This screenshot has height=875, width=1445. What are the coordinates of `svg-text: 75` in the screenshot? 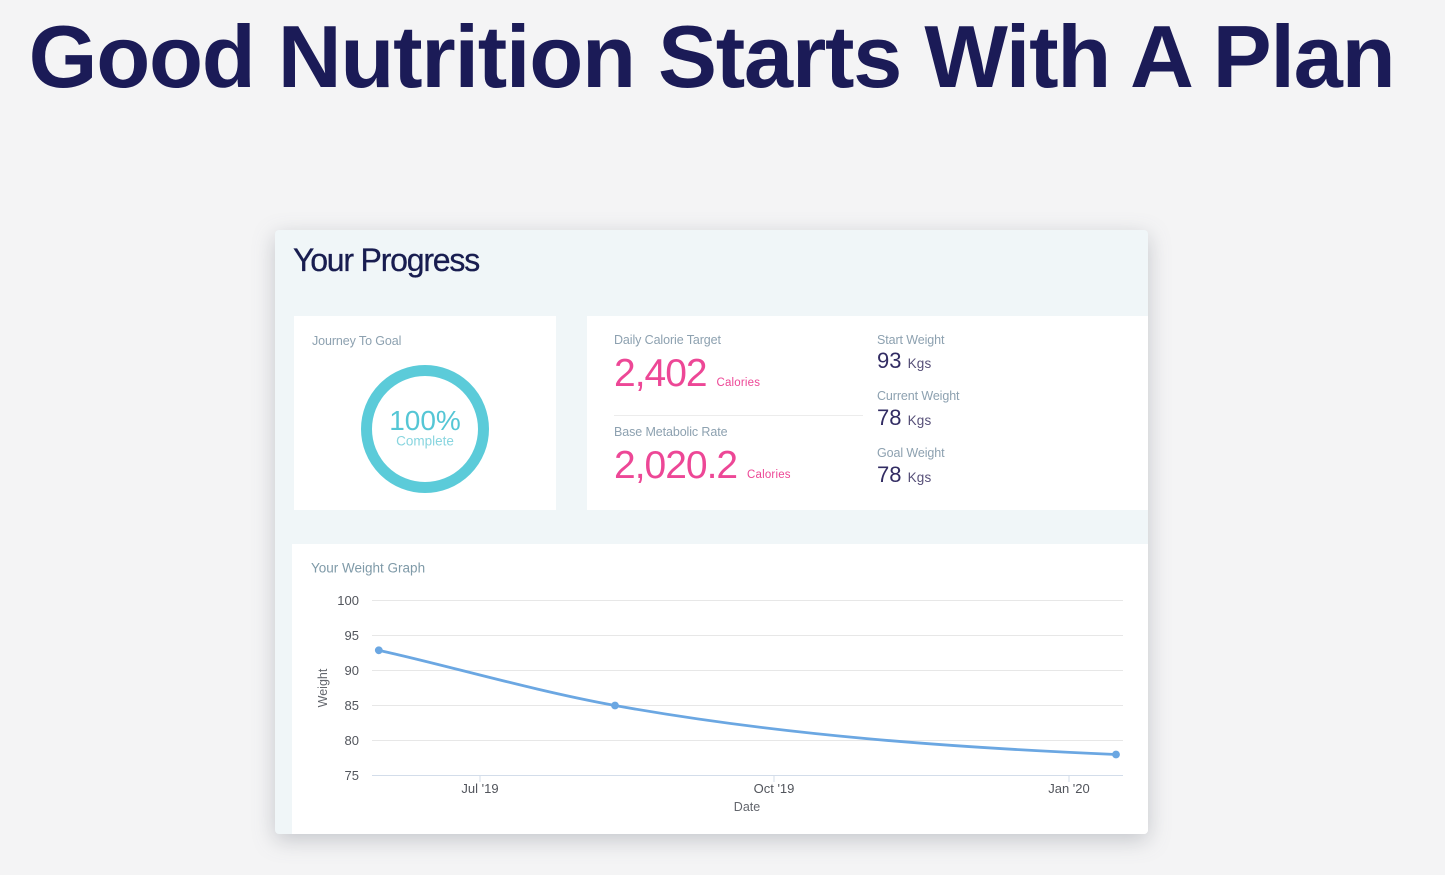 It's located at (352, 775).